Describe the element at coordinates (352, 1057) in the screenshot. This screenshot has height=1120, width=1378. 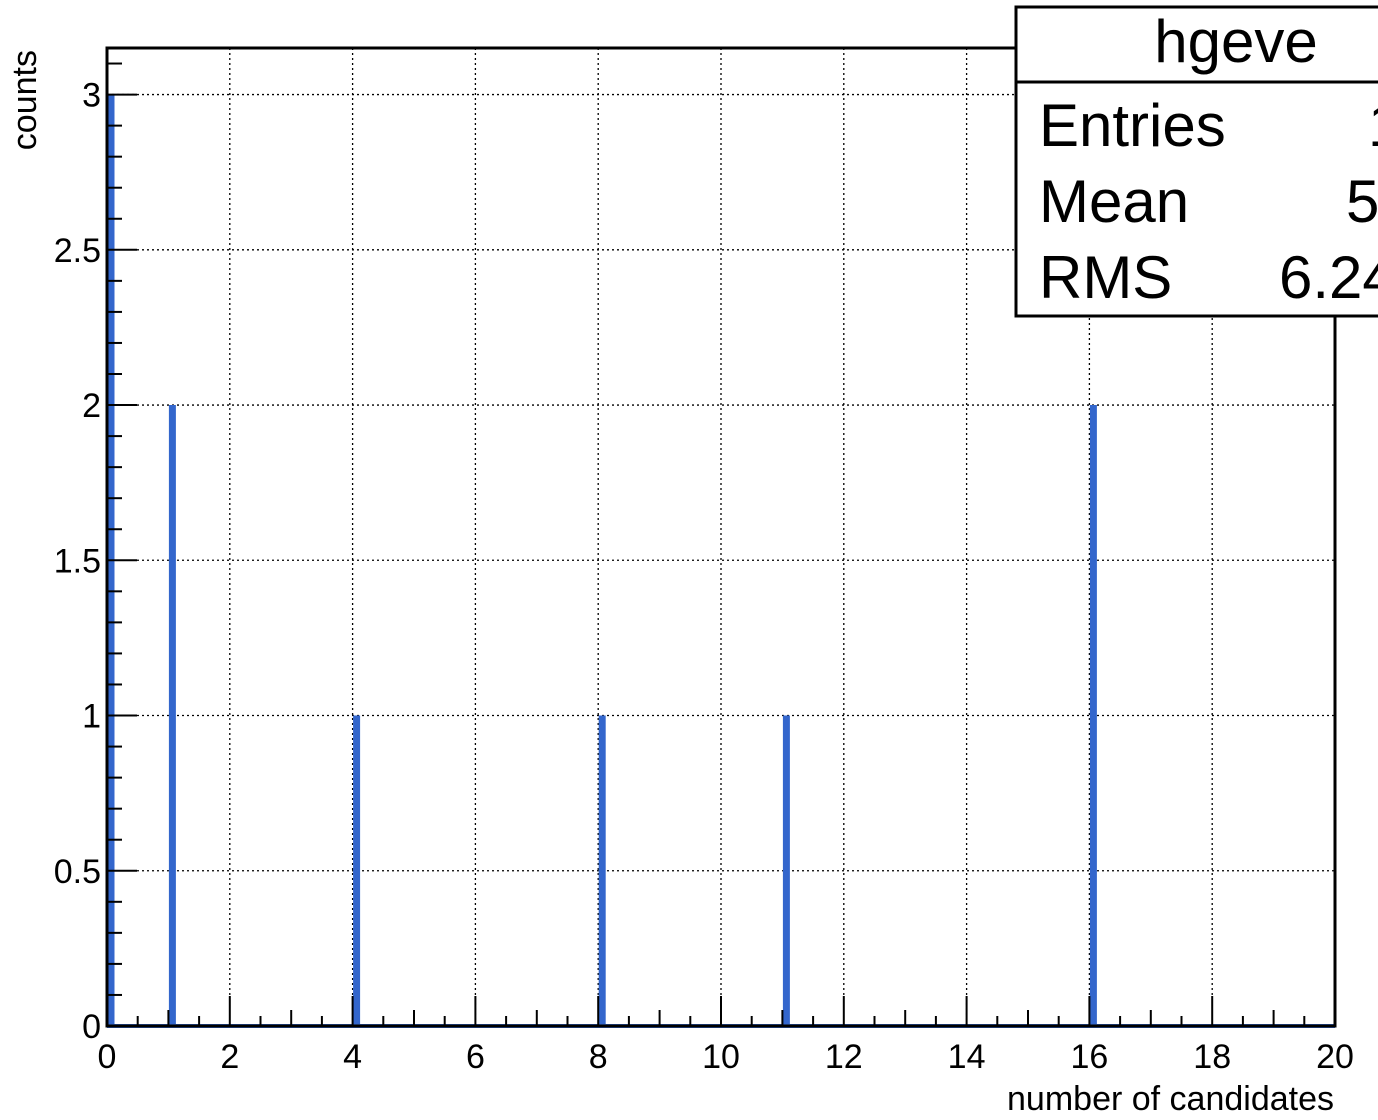
I see `x-tick-label: 4` at that location.